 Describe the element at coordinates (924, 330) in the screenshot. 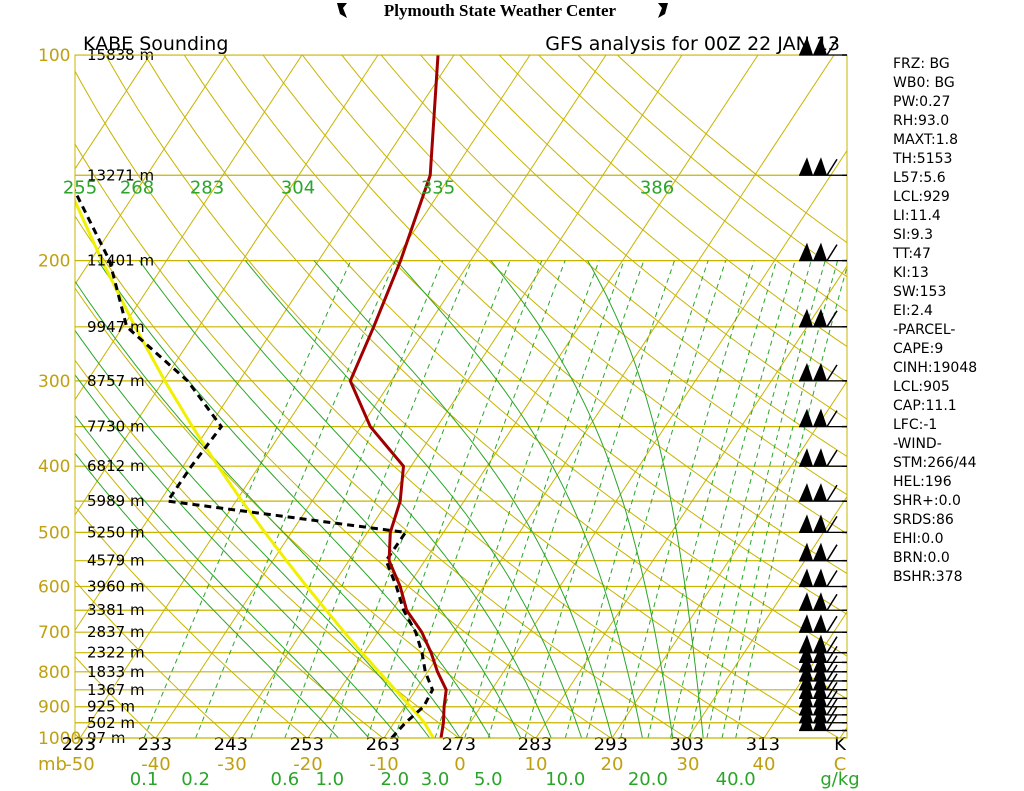

I see `sounding-index: -PARCEL-` at that location.